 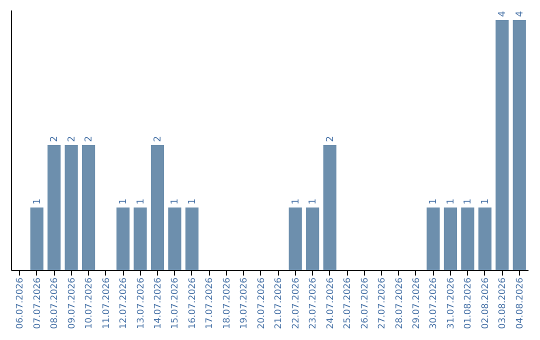 I want to click on x-tick-label: 12.07.2026, so click(x=124, y=303).